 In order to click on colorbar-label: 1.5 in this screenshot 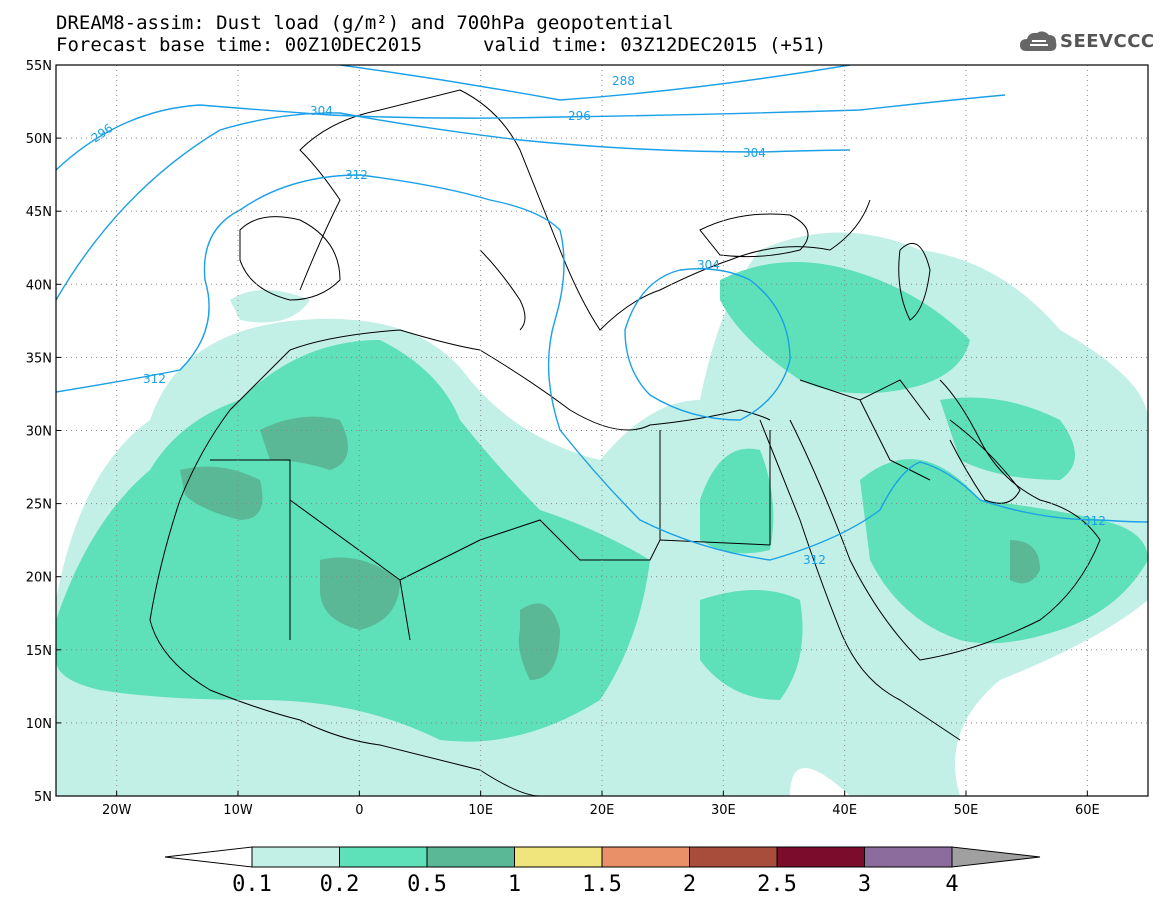, I will do `click(602, 884)`.